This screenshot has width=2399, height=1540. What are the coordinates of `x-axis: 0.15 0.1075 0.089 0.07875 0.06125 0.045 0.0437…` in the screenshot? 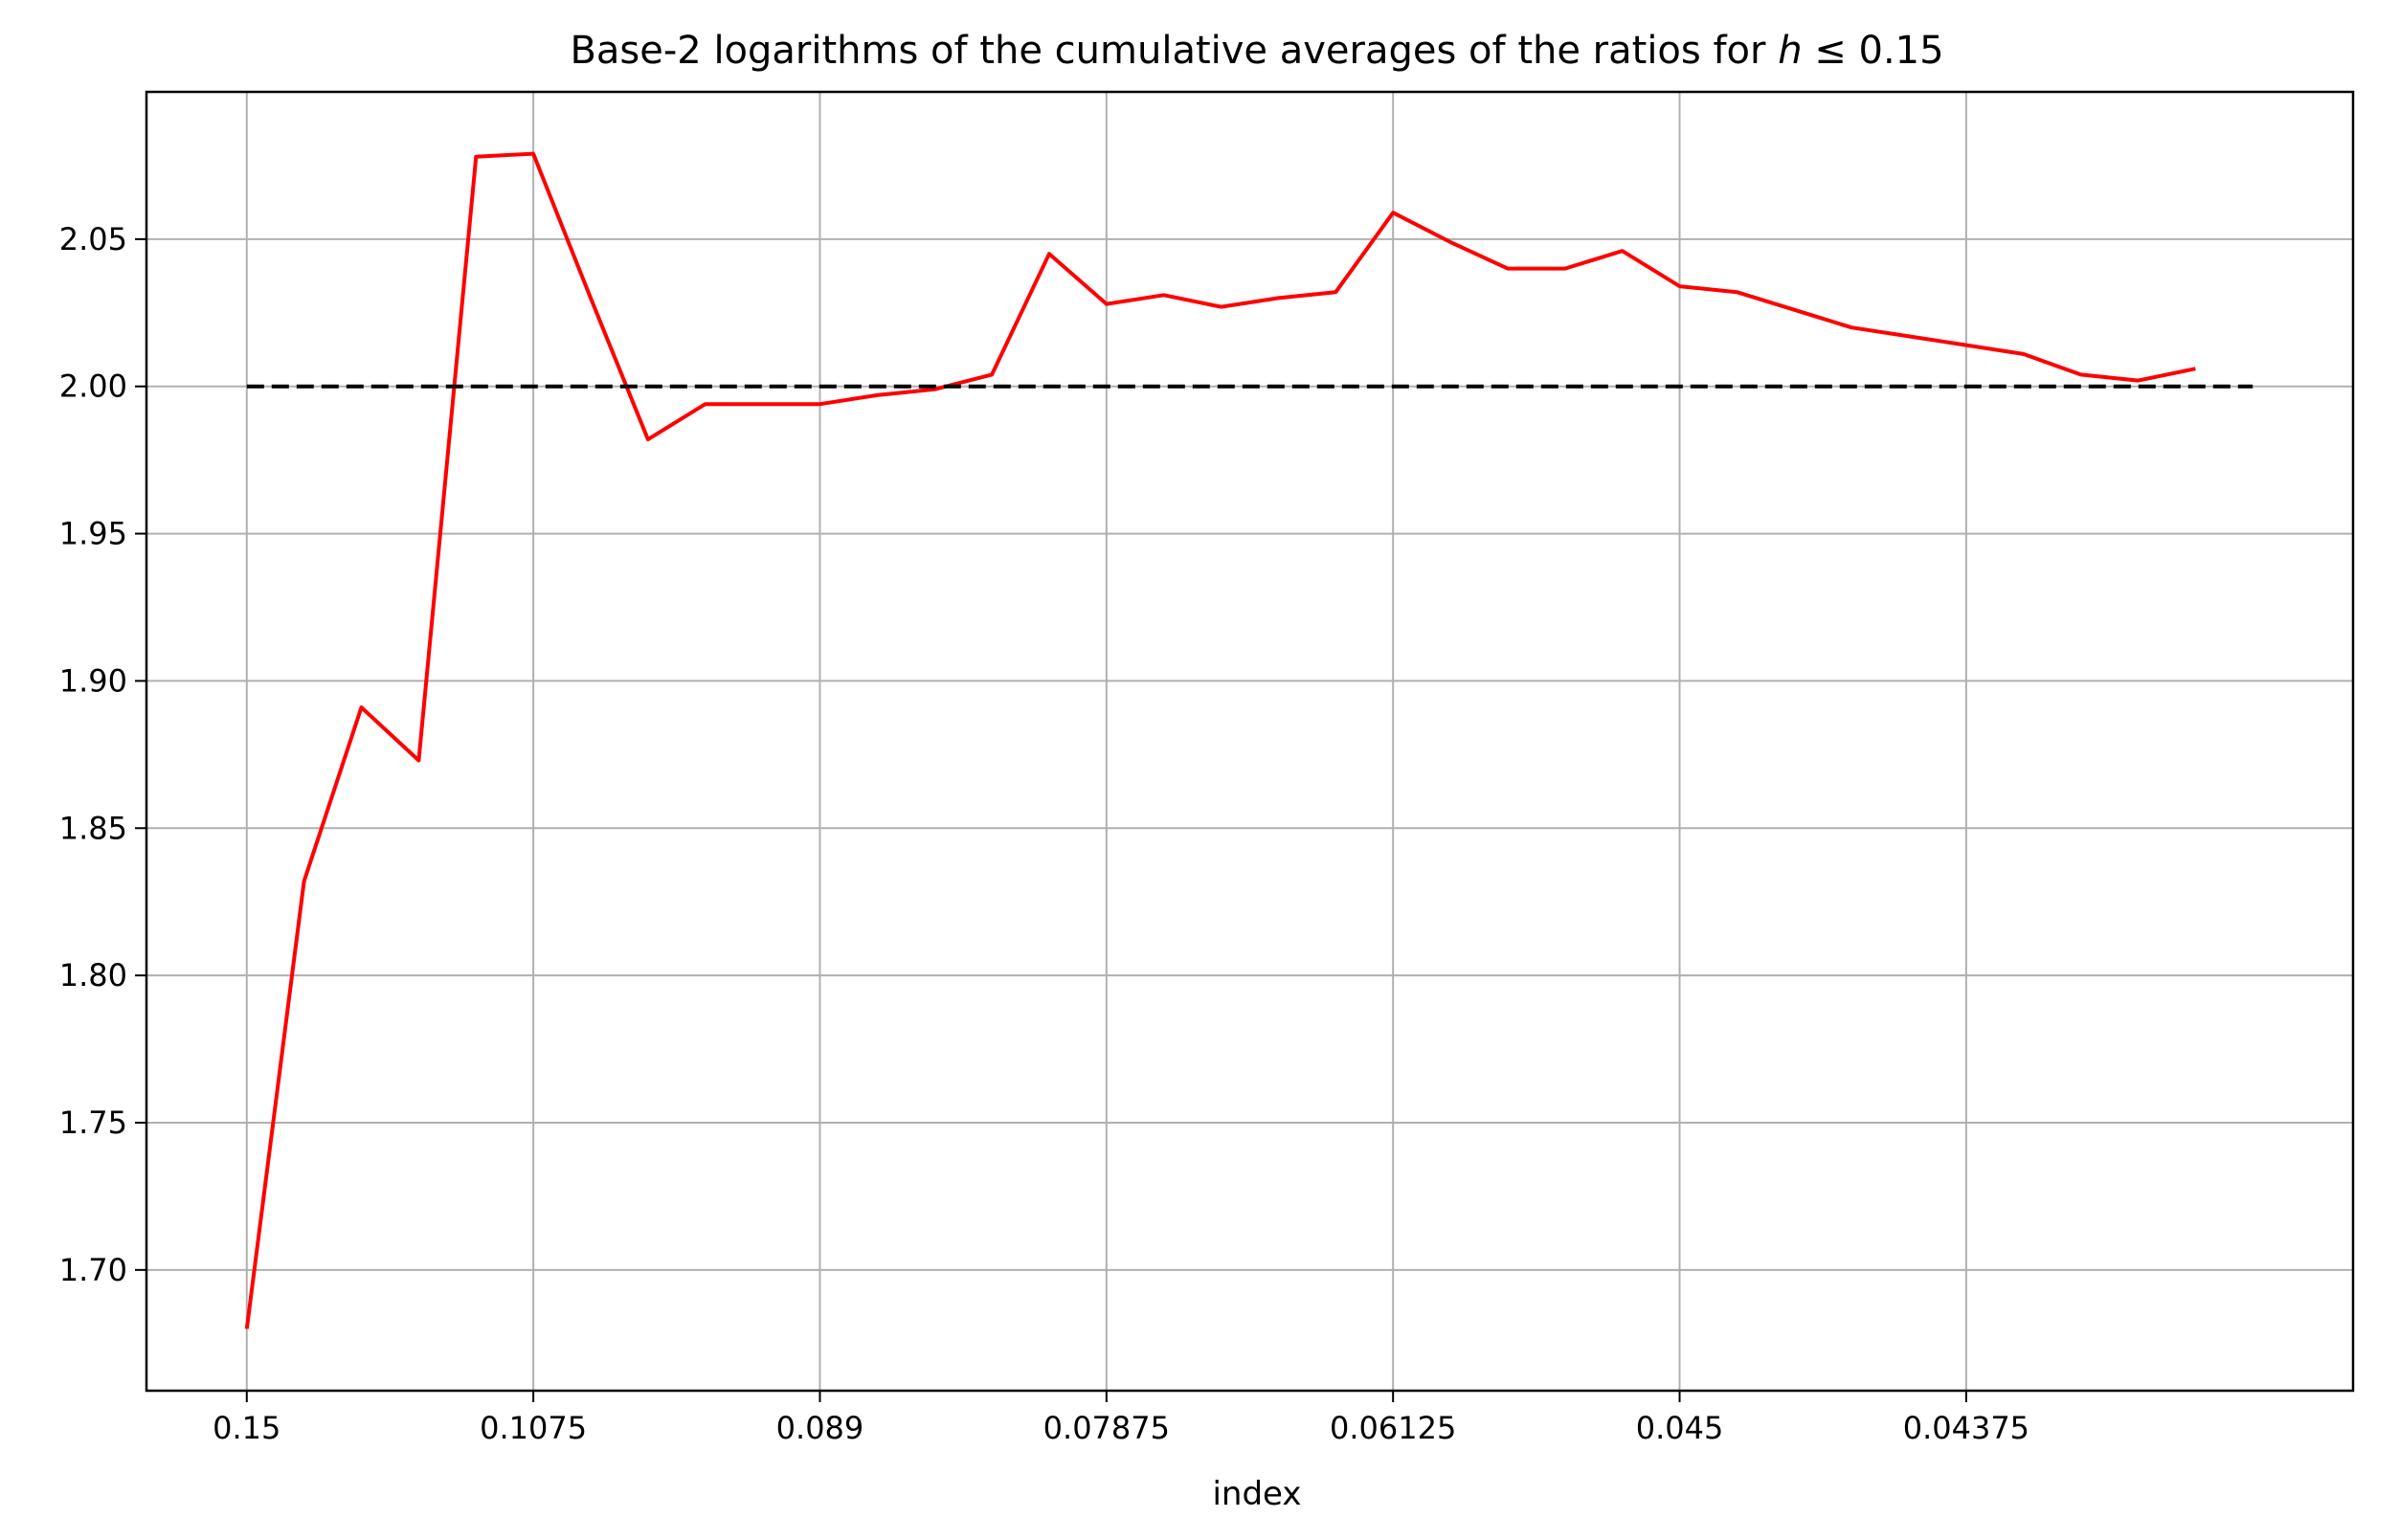 It's located at (1121, 1418).